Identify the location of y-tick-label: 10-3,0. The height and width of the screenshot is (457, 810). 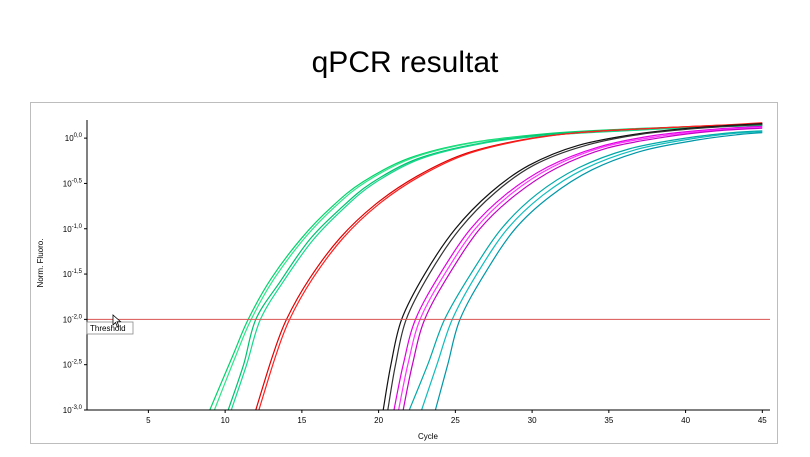
(73, 410).